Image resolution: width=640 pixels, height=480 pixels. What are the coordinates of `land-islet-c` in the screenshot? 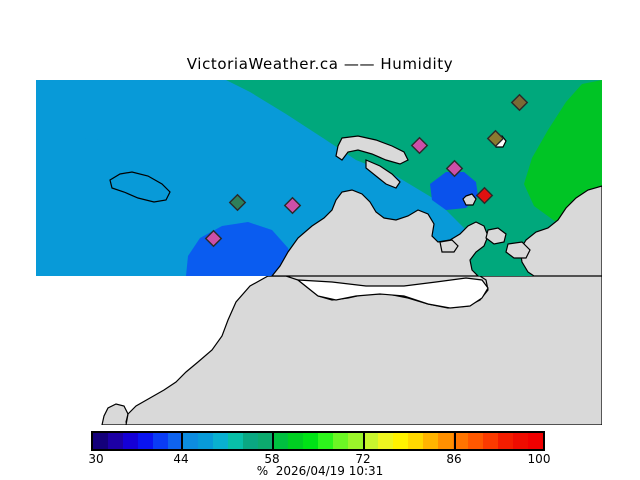 It's located at (449, 246).